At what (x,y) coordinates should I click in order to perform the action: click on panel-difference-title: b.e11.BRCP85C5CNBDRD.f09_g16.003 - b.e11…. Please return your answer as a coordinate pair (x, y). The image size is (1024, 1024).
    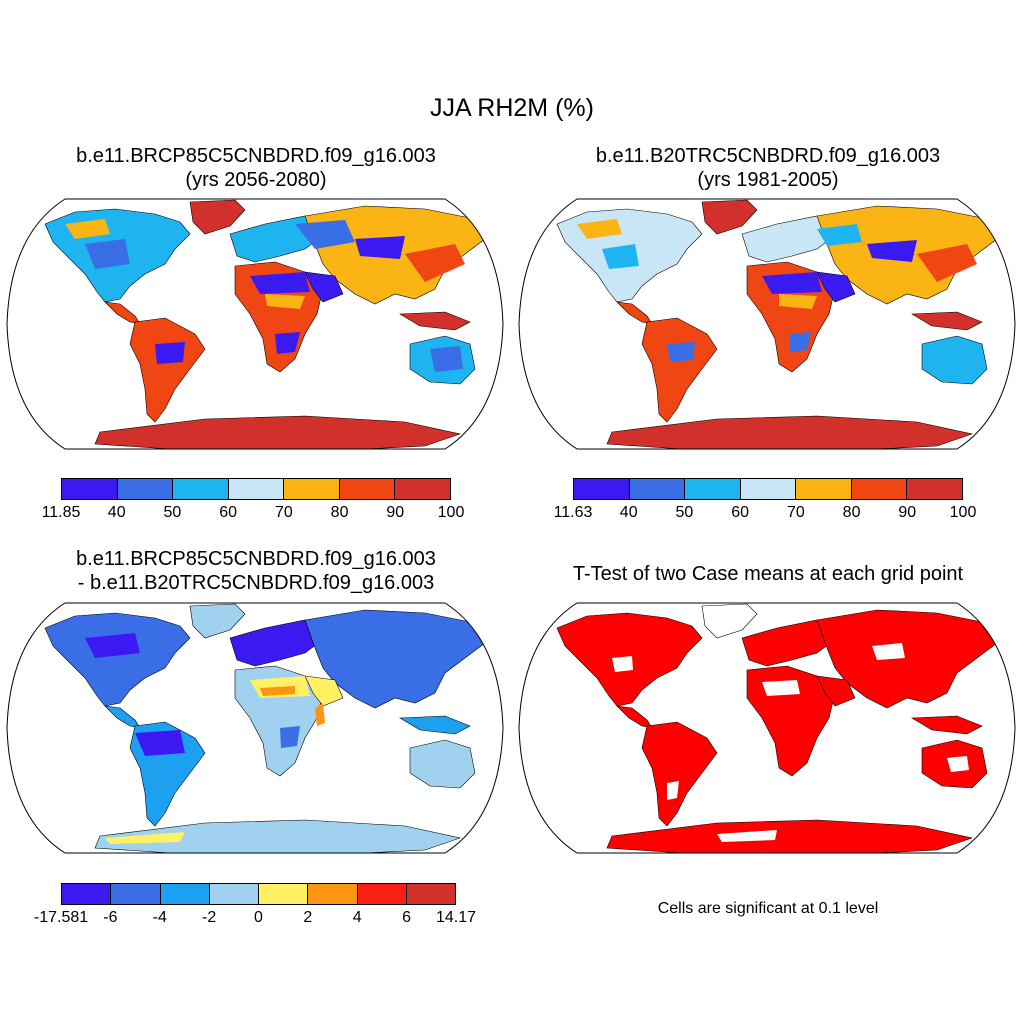
    Looking at the image, I should click on (256, 571).